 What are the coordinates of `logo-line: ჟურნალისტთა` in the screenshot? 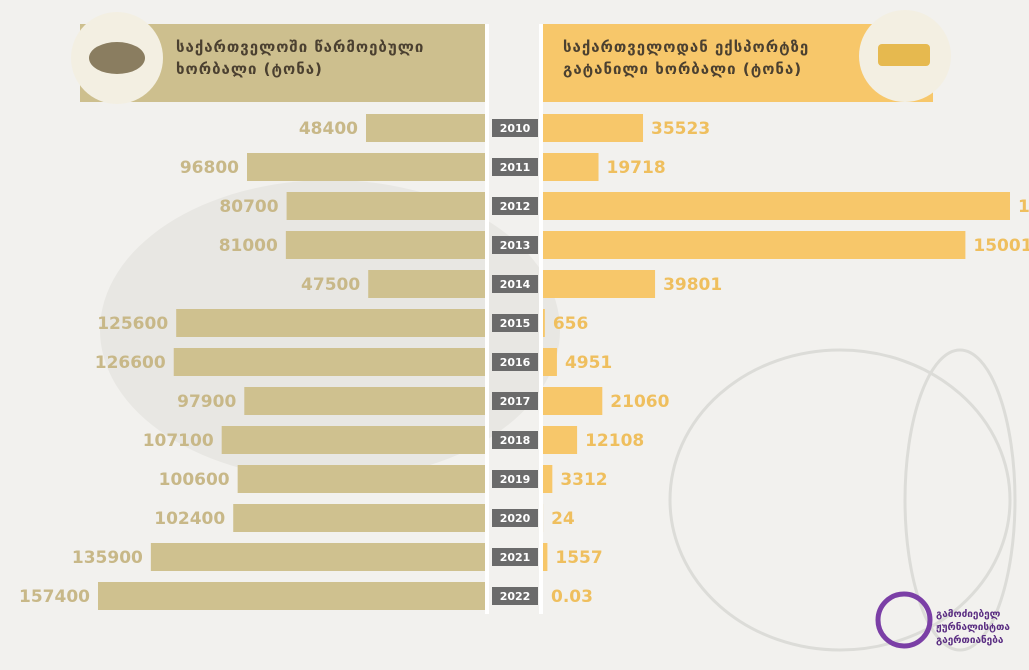 It's located at (973, 627).